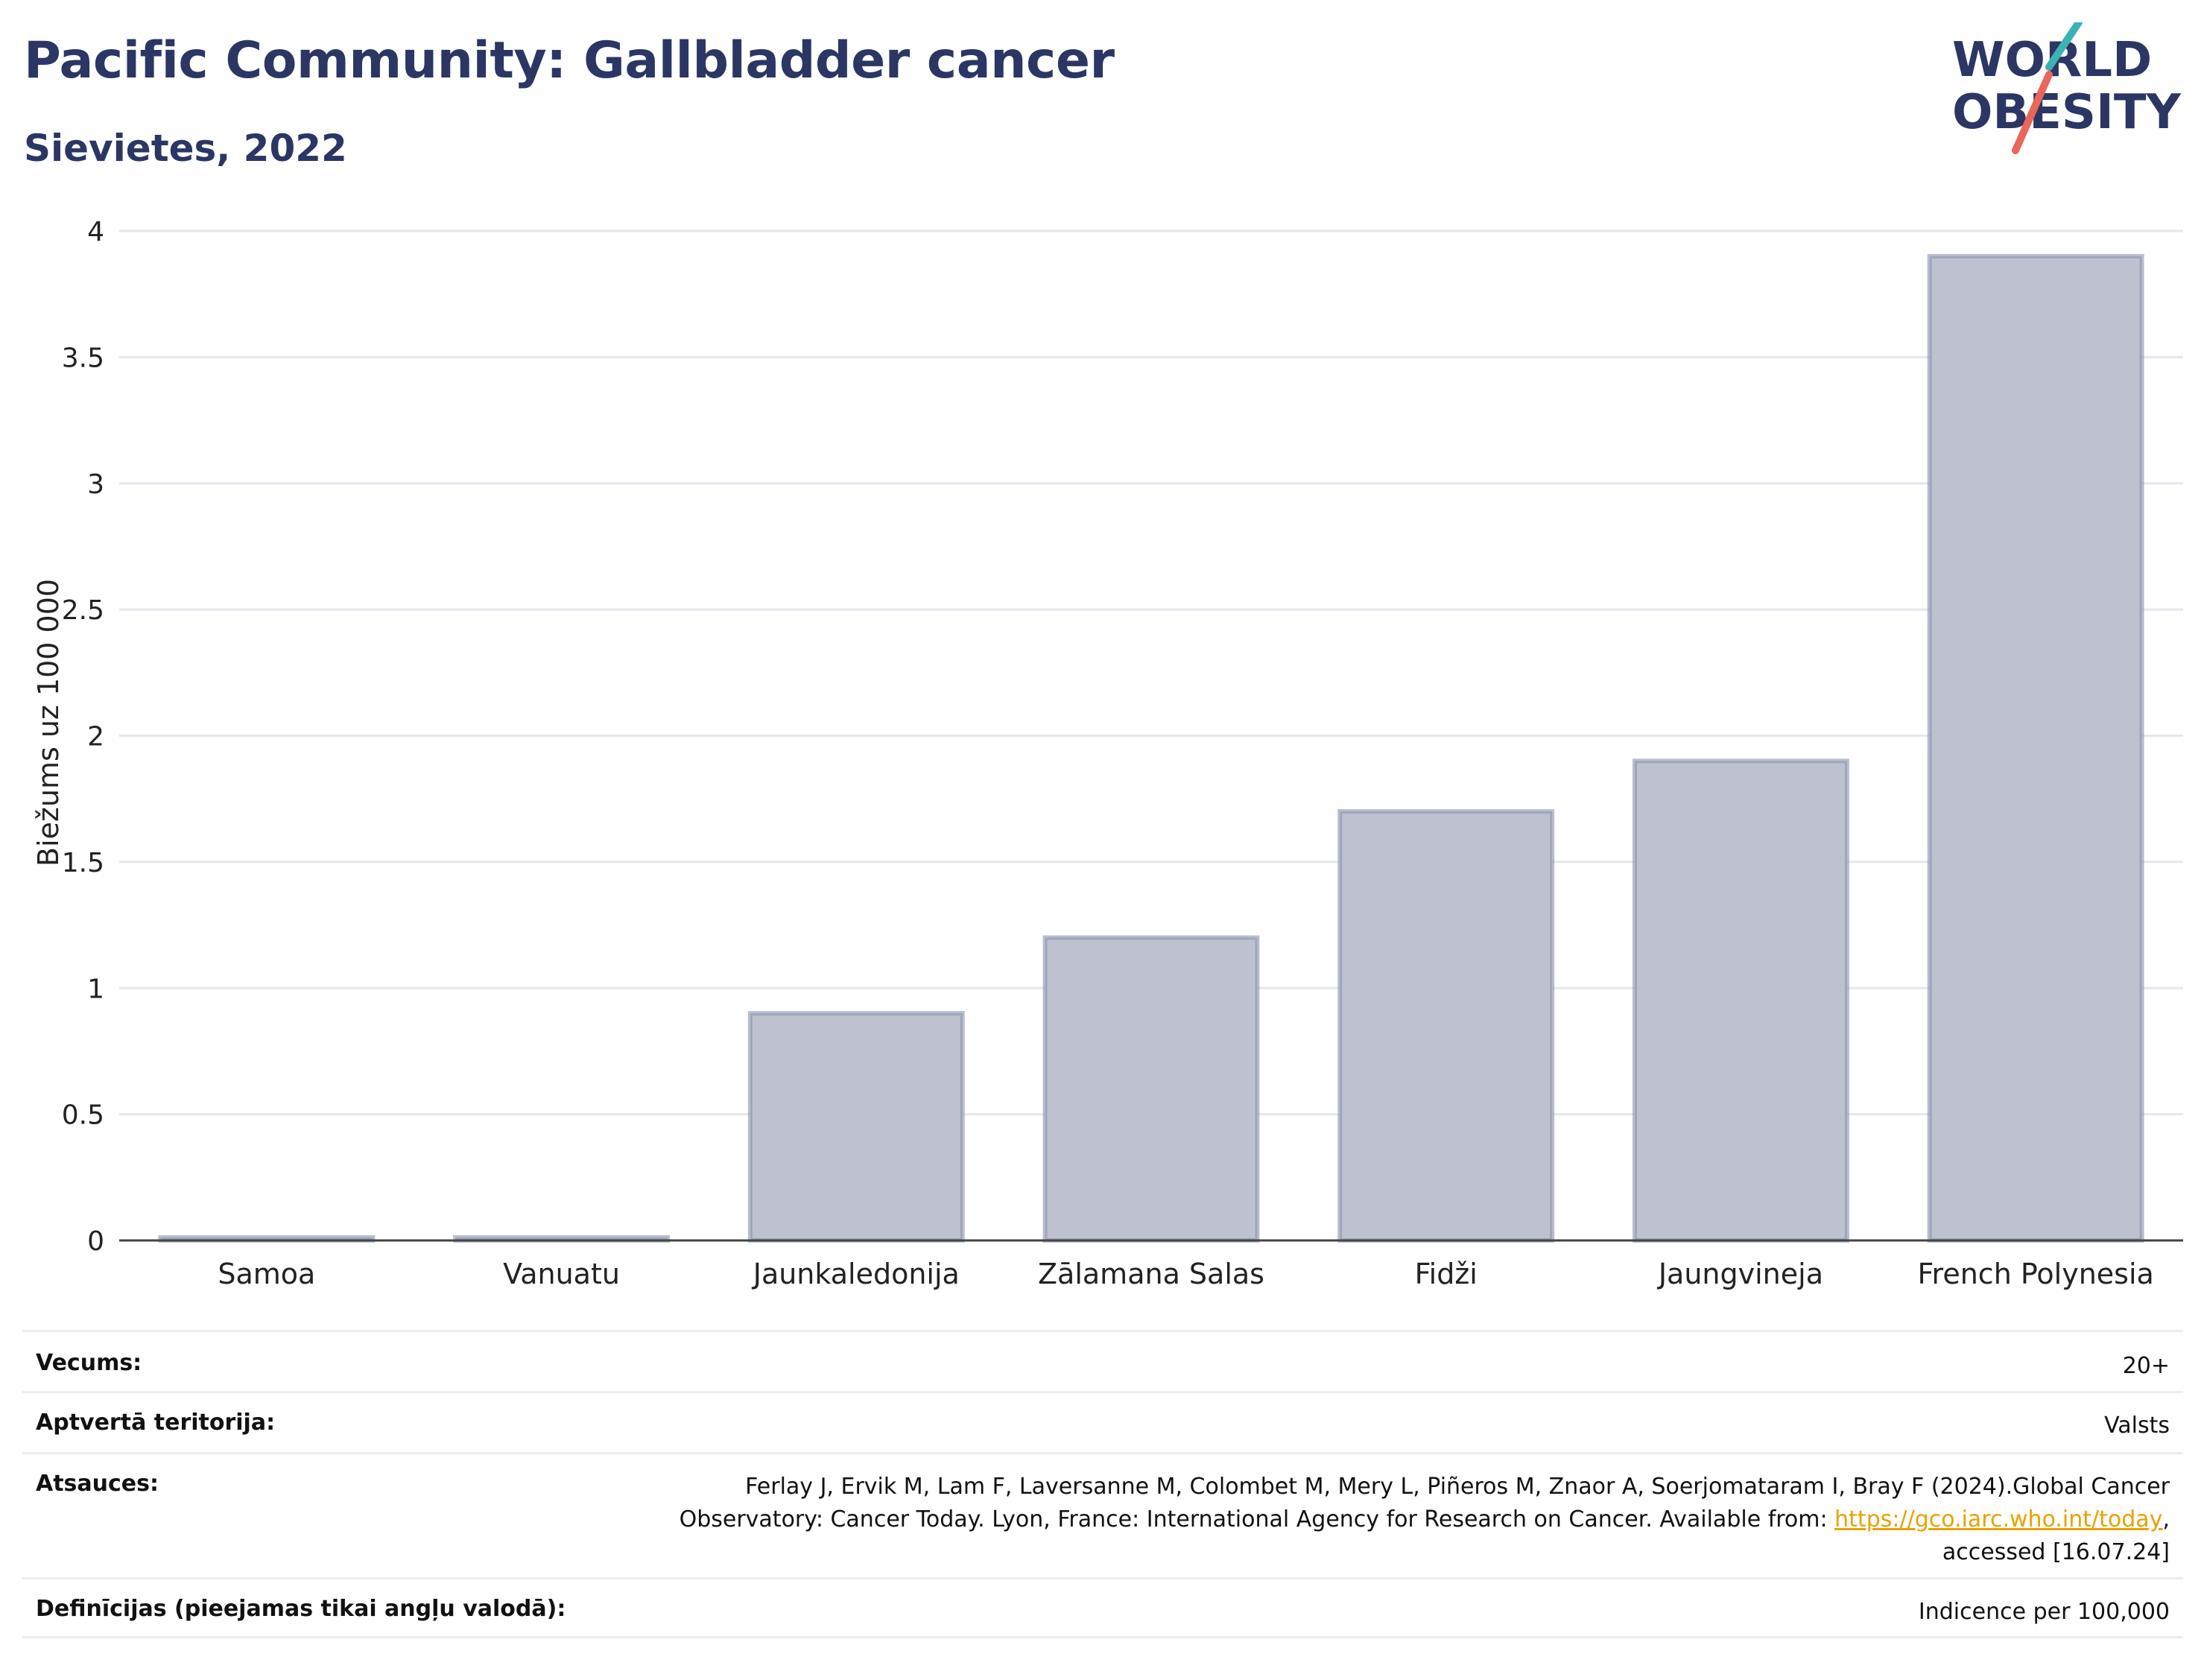 The image size is (2204, 1680). Describe the element at coordinates (266, 1274) in the screenshot. I see `x-tick-label: Samoa` at that location.